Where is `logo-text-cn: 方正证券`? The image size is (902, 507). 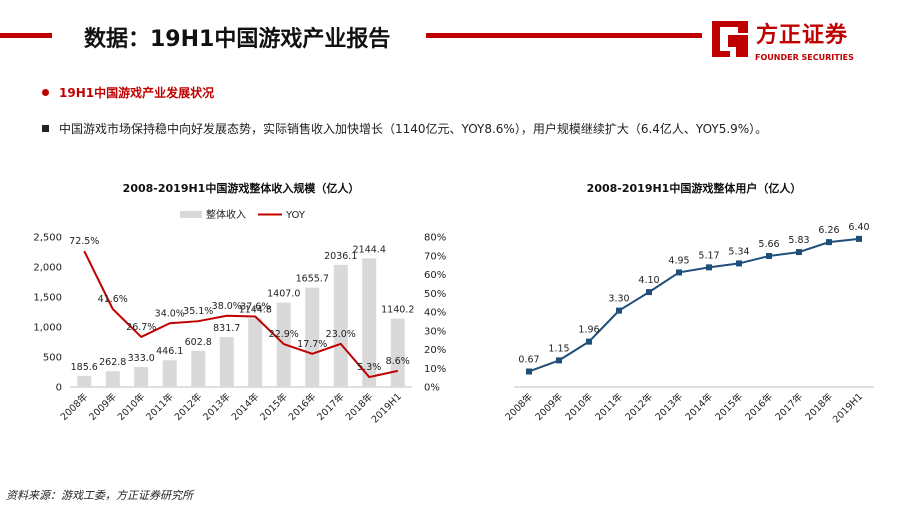 logo-text-cn: 方正证券 is located at coordinates (802, 35).